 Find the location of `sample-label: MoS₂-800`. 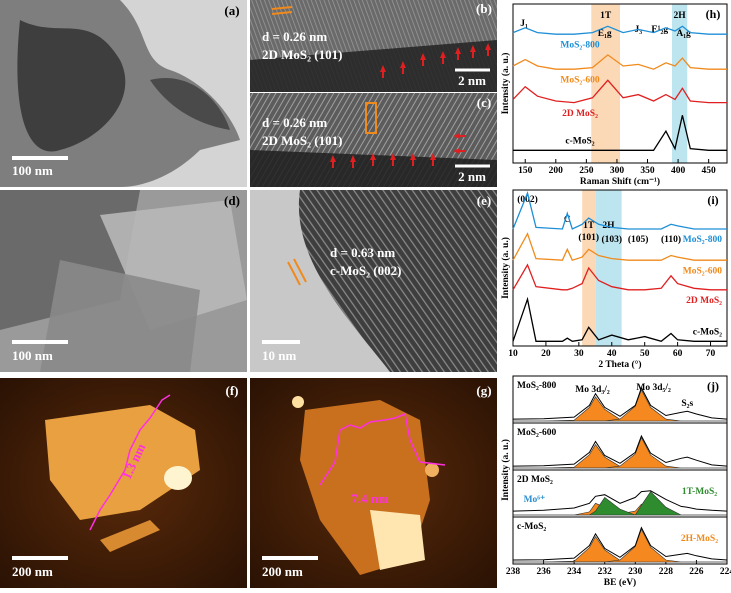

sample-label: MoS₂-800 is located at coordinates (537, 386).